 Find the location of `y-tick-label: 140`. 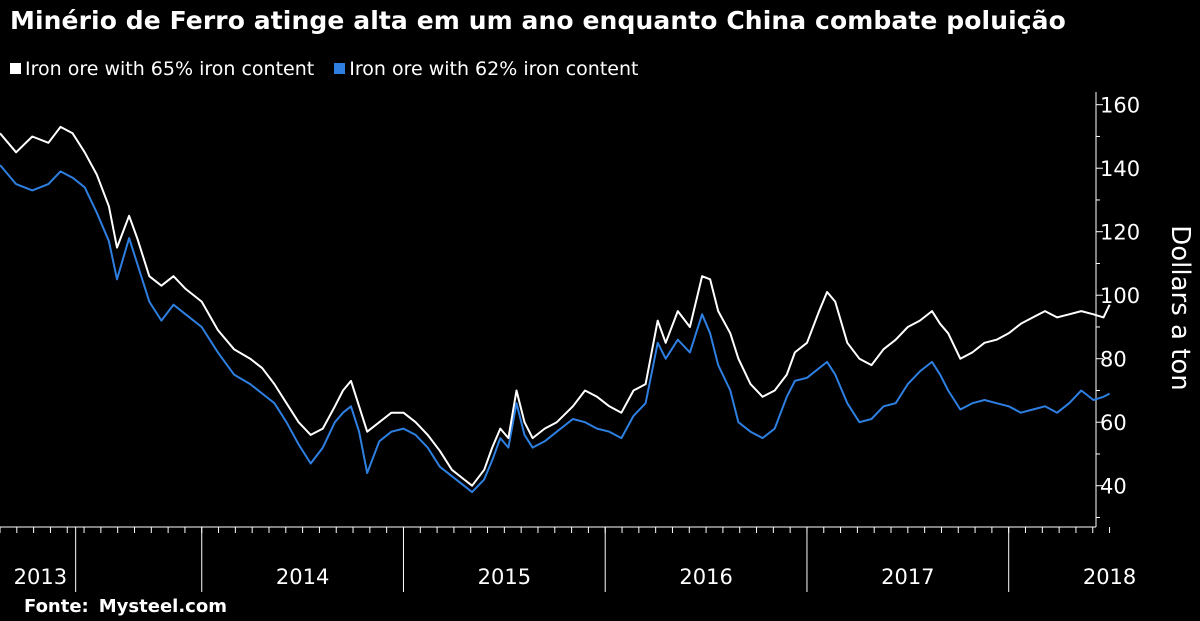

y-tick-label: 140 is located at coordinates (1120, 169).